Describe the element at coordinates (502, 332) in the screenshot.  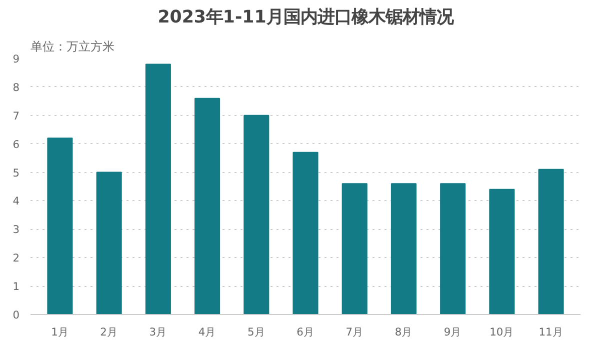
I see `x-tick-label: 10月` at that location.